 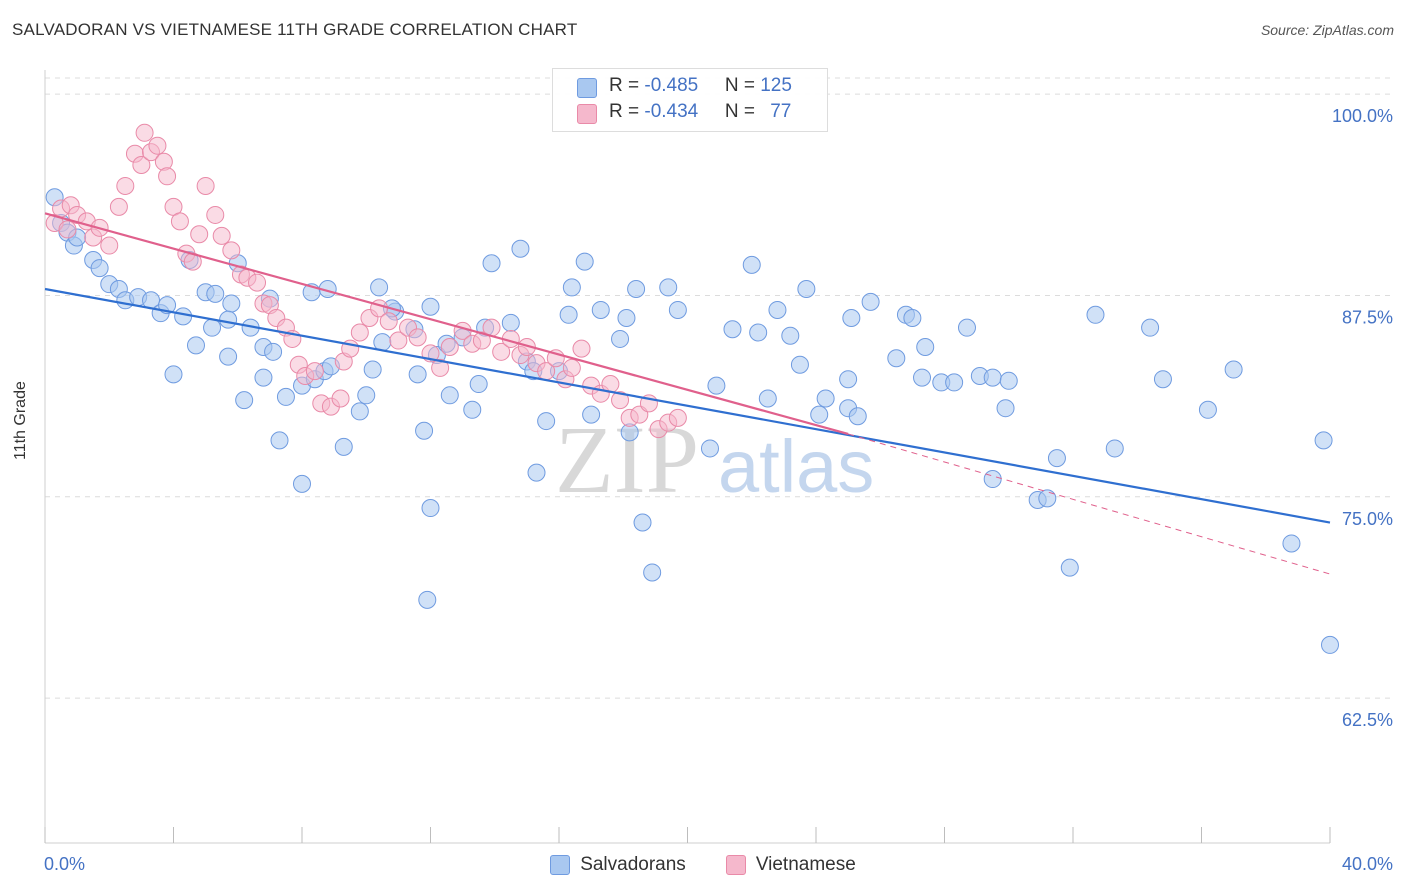 I want to click on series-name-salvadorans: Salvadorans, so click(x=633, y=864).